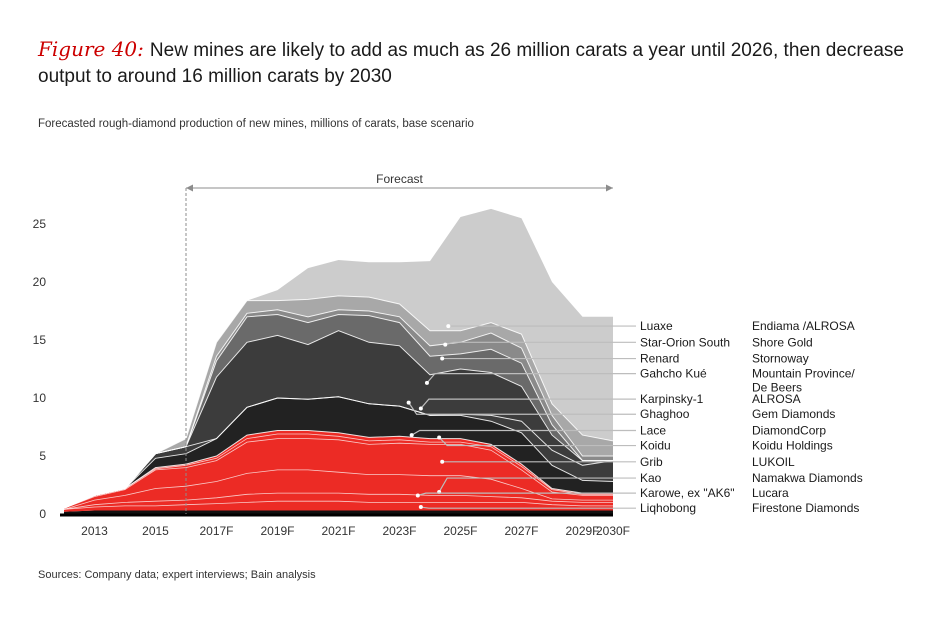  Describe the element at coordinates (776, 399) in the screenshot. I see `mine-owner: ALROSA` at that location.